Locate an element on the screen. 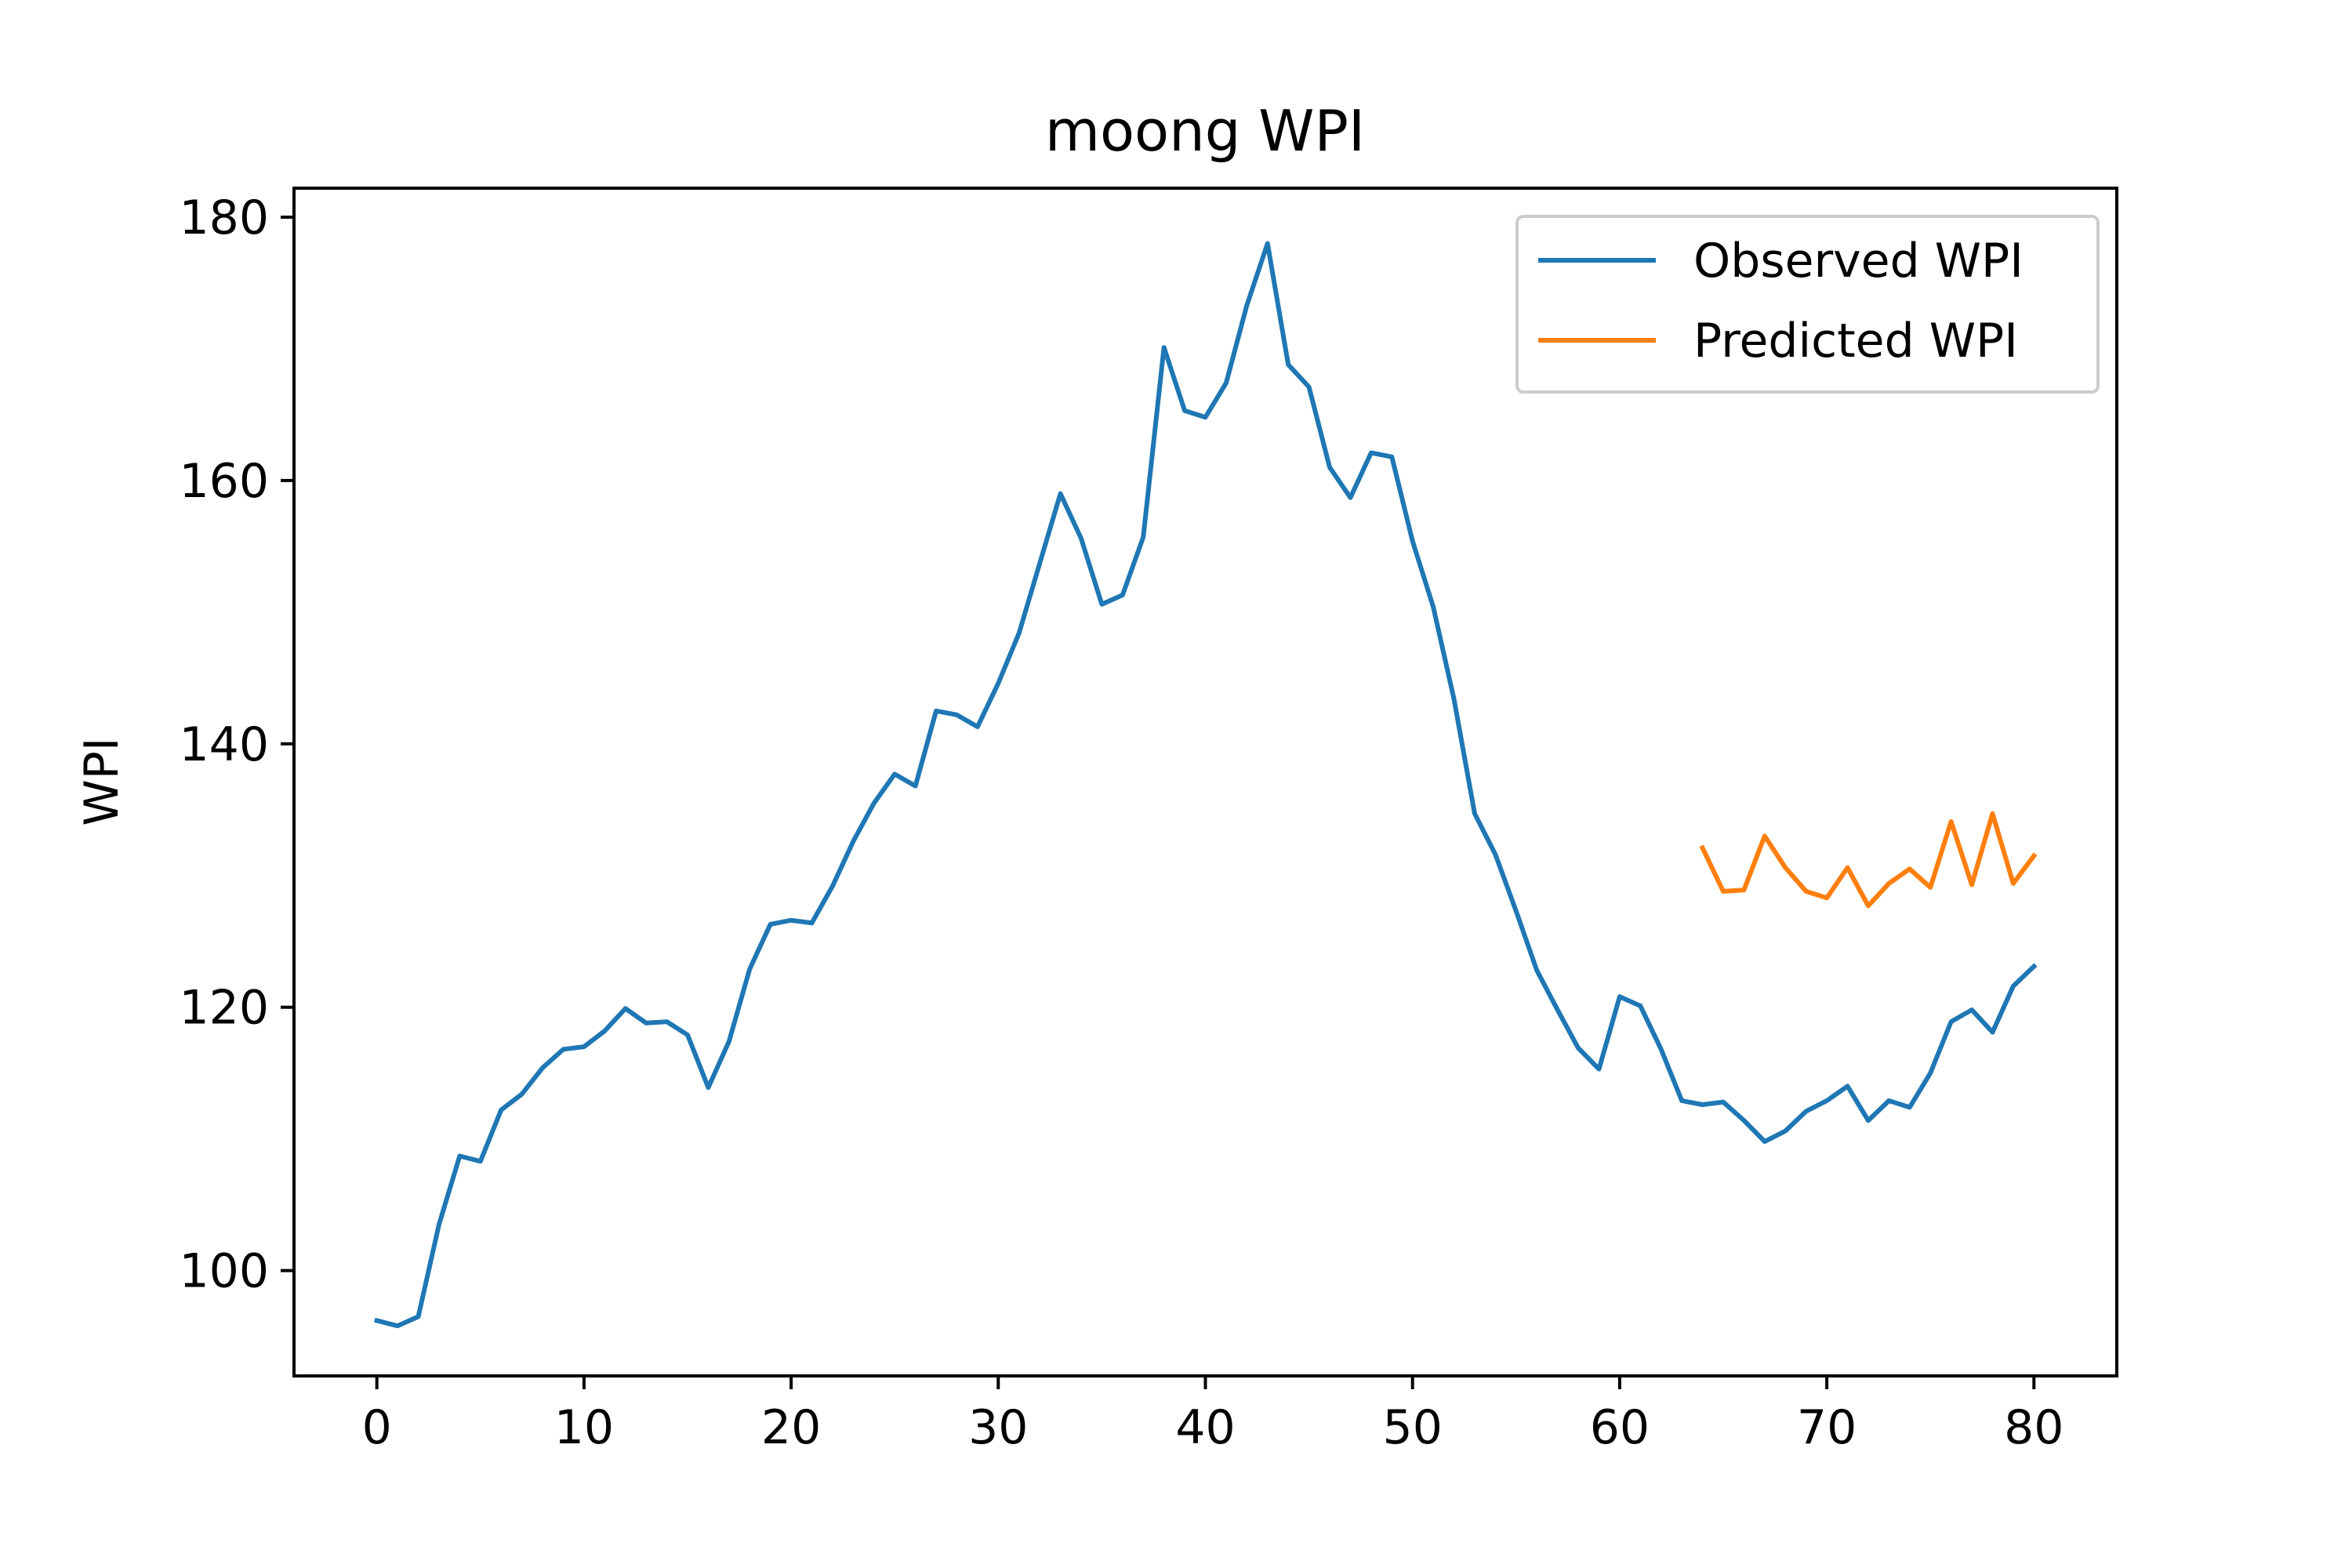  x-tick-label: 80 is located at coordinates (2033, 1427).